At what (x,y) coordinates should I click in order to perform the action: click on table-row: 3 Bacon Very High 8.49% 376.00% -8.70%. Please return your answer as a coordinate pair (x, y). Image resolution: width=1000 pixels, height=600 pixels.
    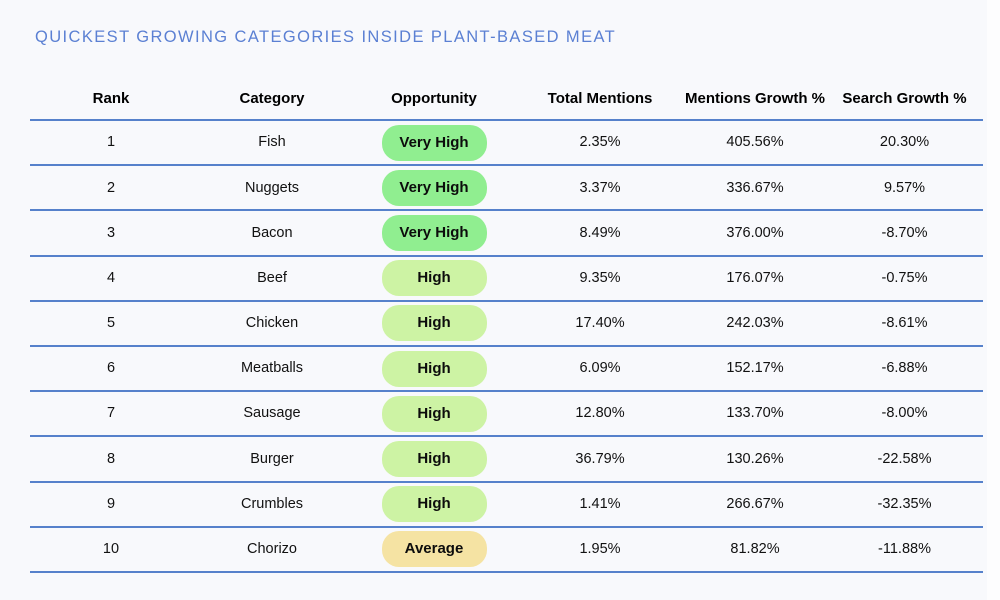
    Looking at the image, I should click on (506, 234).